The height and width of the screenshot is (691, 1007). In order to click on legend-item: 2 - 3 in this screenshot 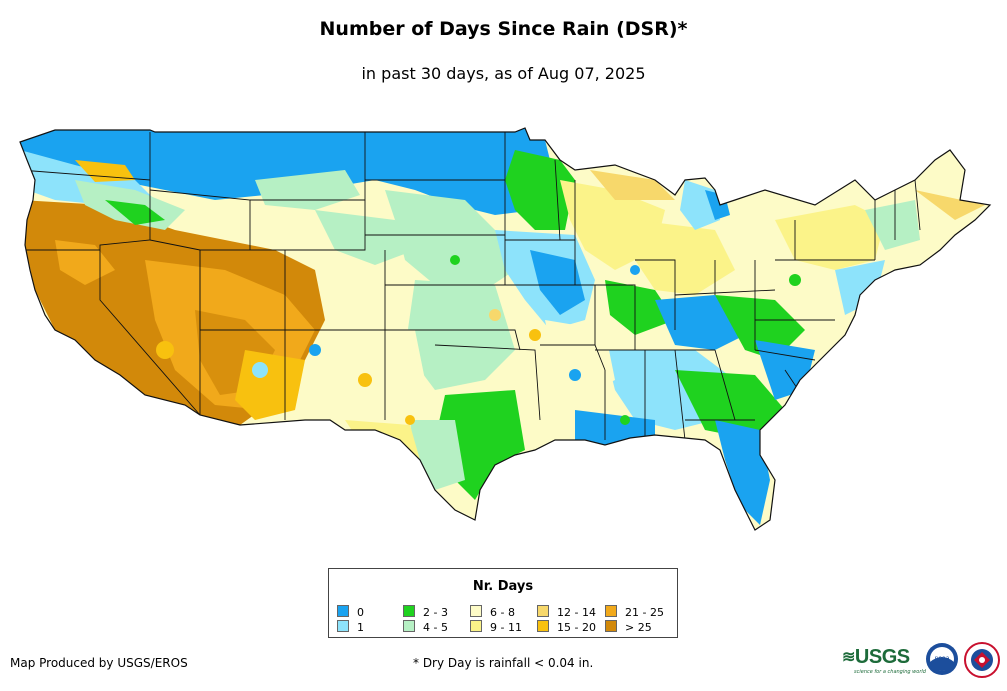, I will do `click(425, 612)`.